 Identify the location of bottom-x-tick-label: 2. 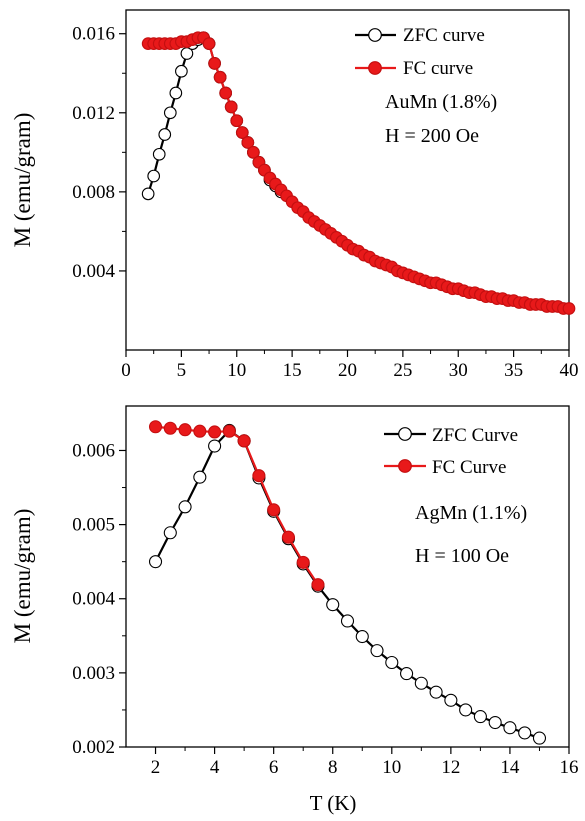
(156, 767).